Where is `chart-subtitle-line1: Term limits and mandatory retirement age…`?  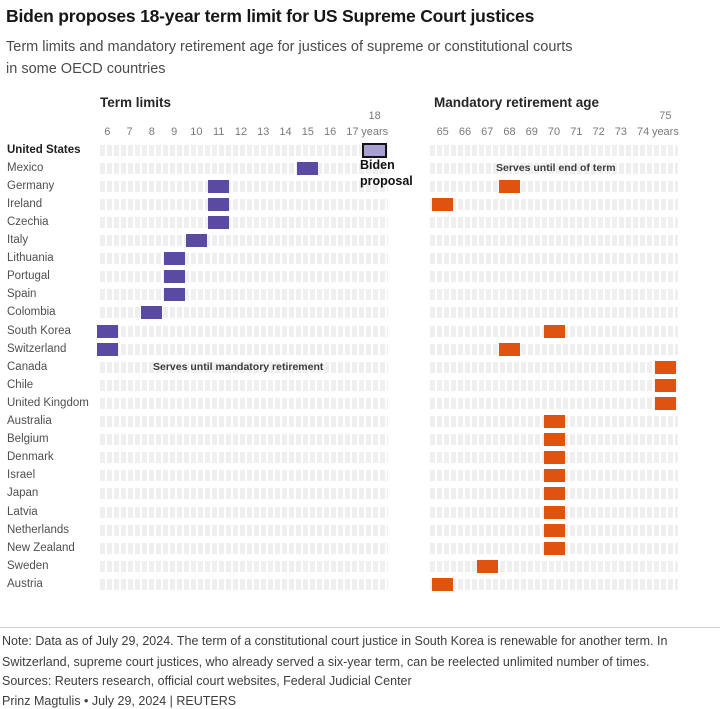
chart-subtitle-line1: Term limits and mandatory retirement age… is located at coordinates (289, 47).